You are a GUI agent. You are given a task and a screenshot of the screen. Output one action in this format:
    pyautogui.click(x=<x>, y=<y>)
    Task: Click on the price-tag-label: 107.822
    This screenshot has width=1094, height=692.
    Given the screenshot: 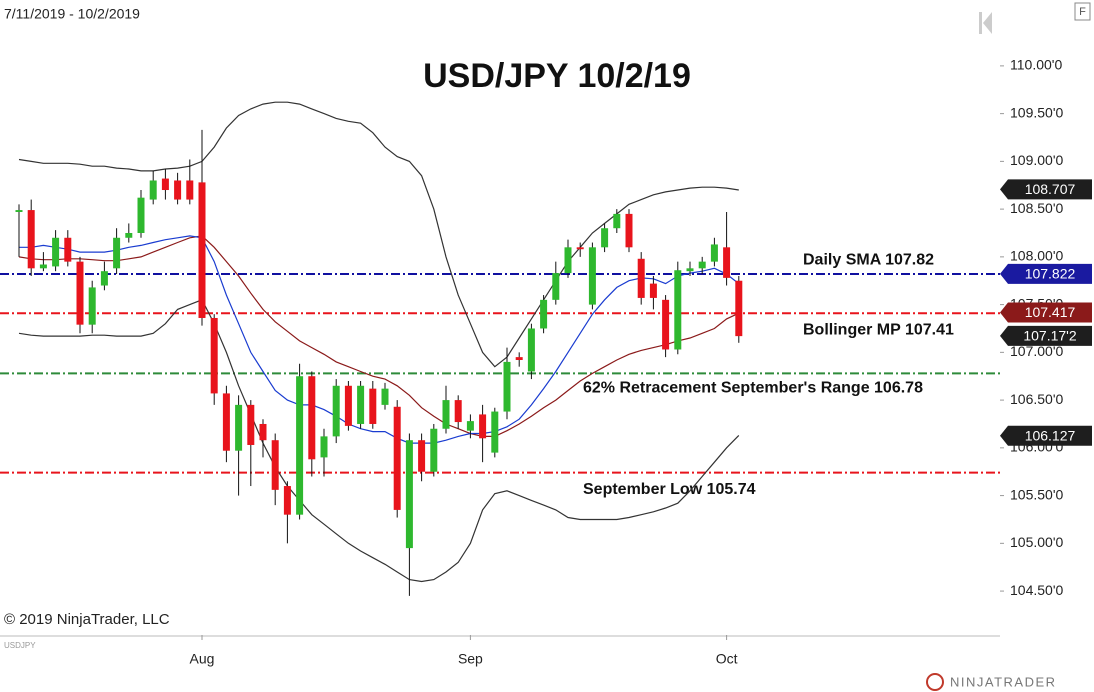 What is the action you would take?
    pyautogui.click(x=1050, y=274)
    